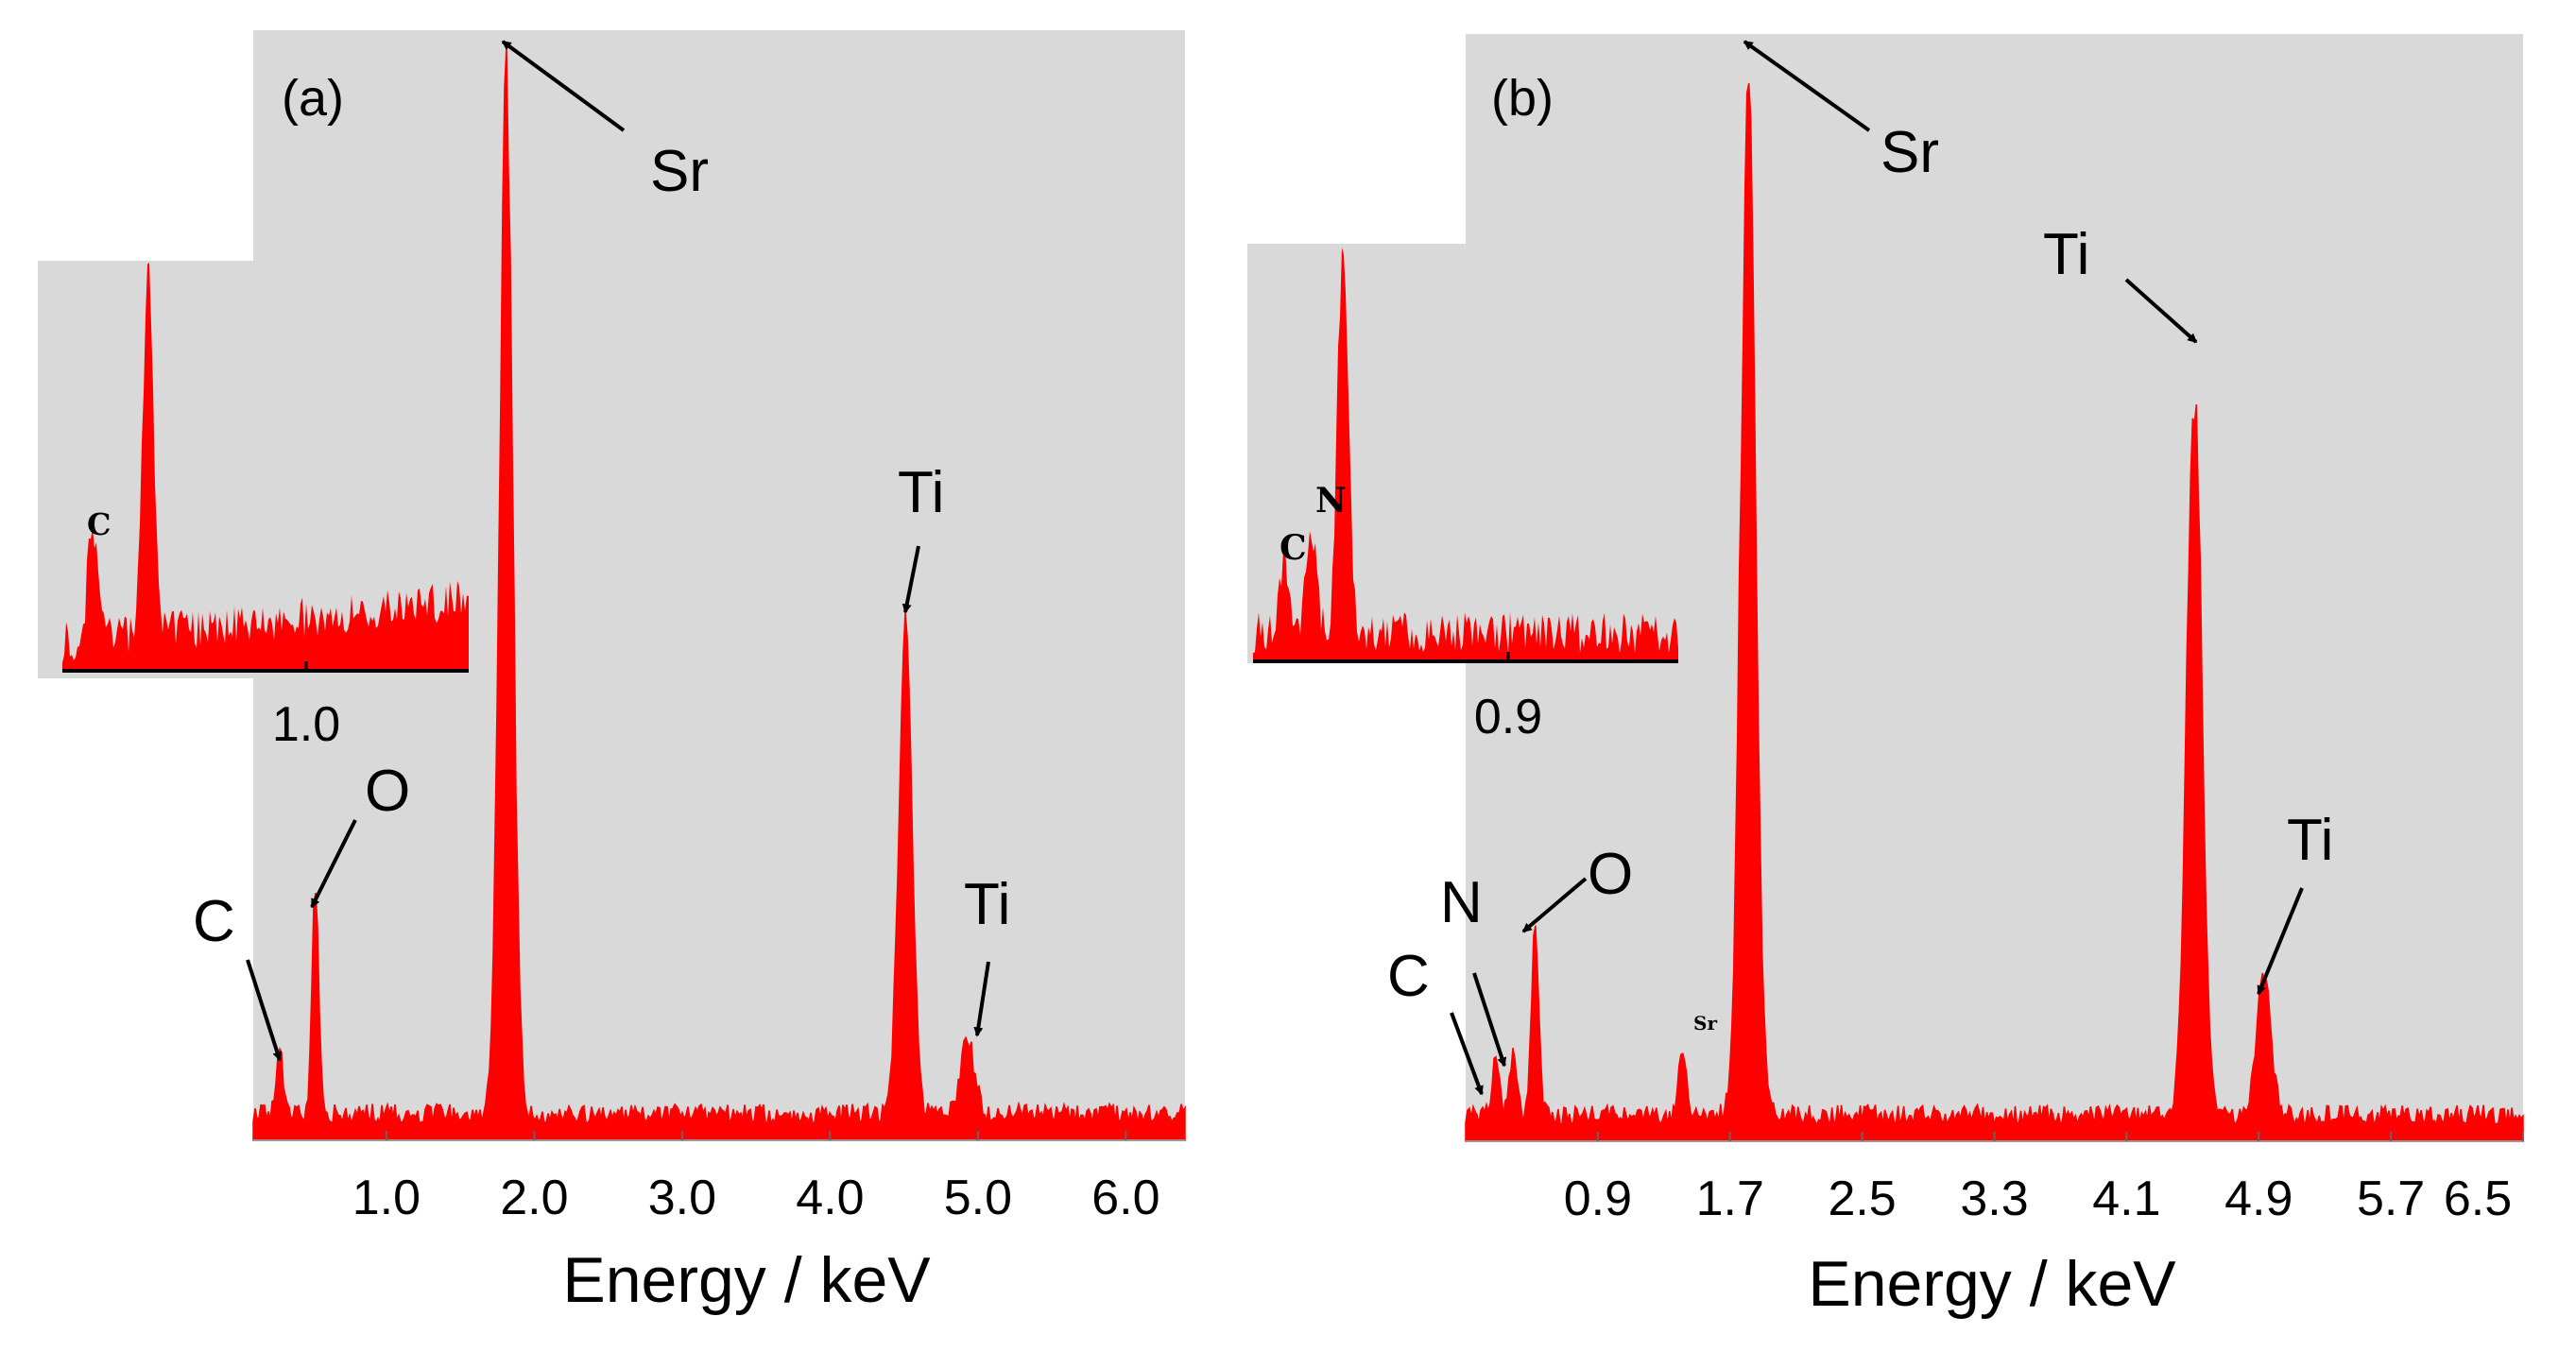 Image resolution: width=2576 pixels, height=1368 pixels. Describe the element at coordinates (214, 922) in the screenshot. I see `annotation-c-a: C` at that location.